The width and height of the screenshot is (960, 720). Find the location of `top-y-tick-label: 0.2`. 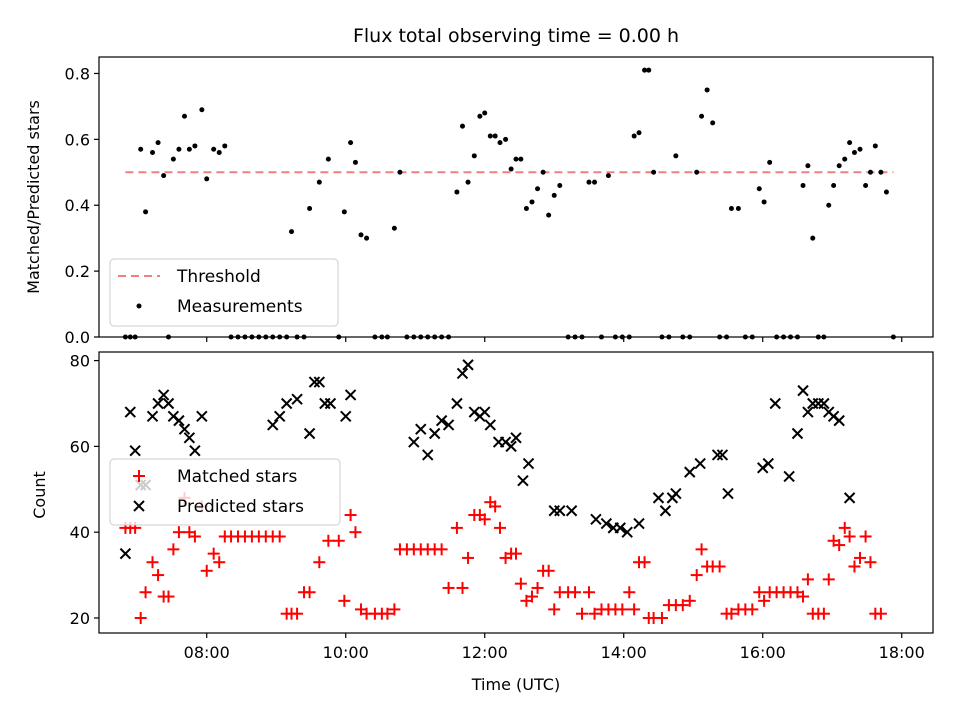

top-y-tick-label: 0.2 is located at coordinates (77, 271).